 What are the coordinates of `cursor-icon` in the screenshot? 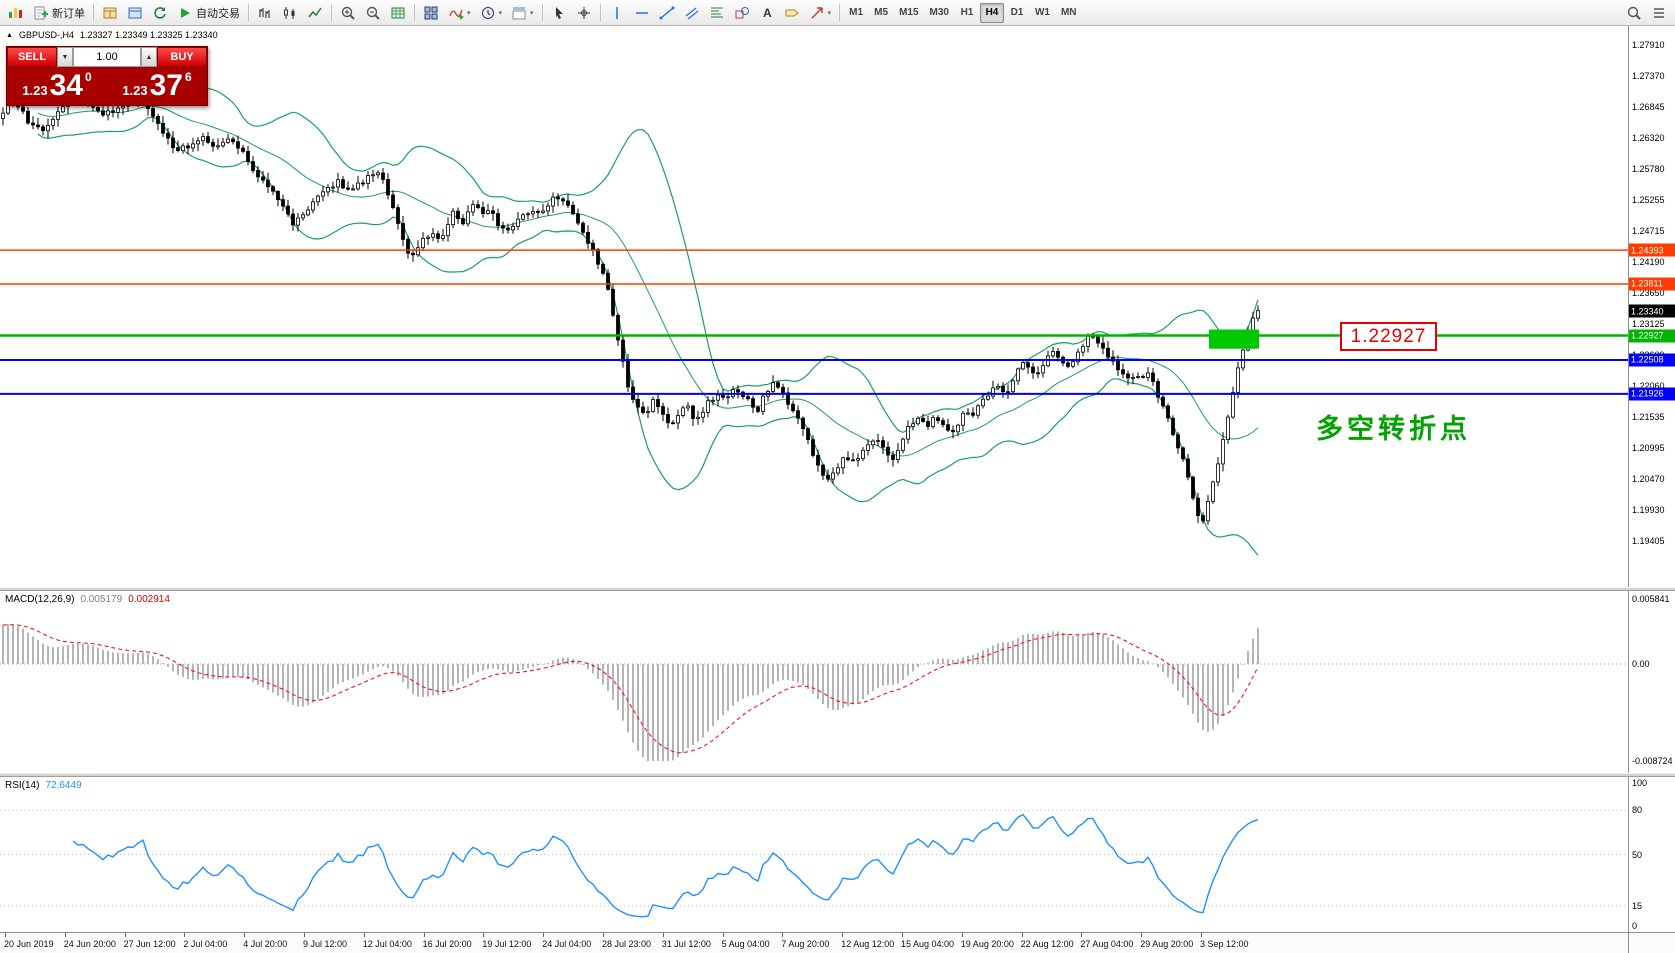 It's located at (559, 13).